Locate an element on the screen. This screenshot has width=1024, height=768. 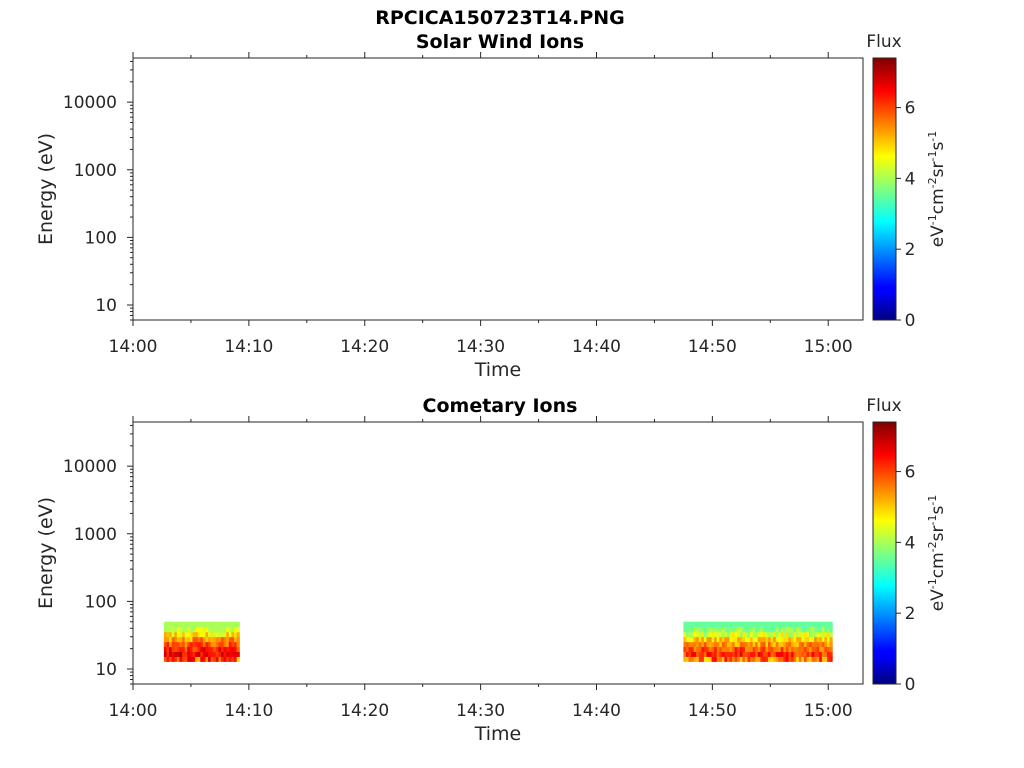
y-tick-label: 10 is located at coordinates (106, 670).